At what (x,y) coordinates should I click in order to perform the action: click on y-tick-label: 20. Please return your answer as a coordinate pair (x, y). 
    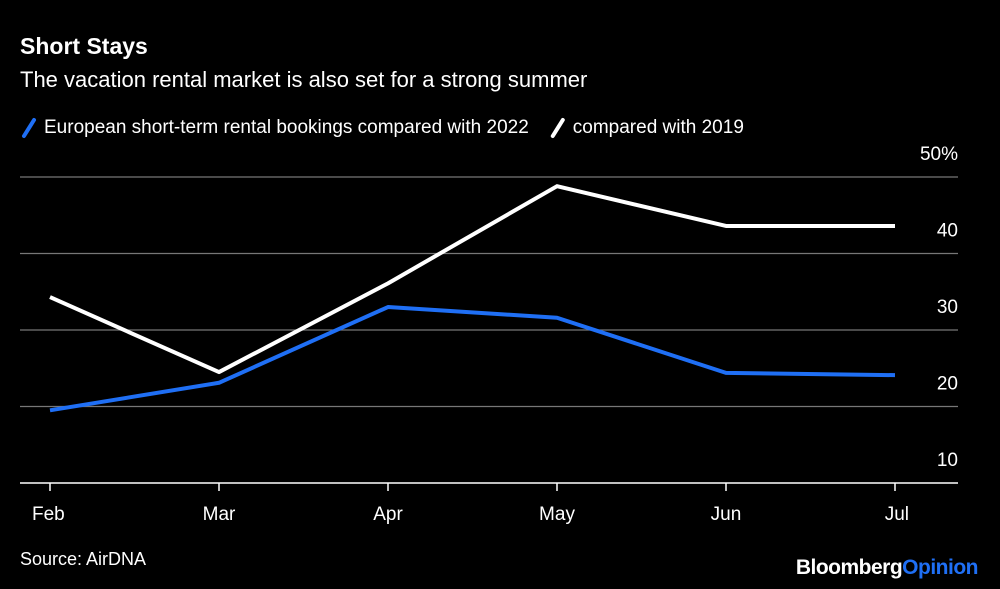
    Looking at the image, I should click on (947, 384).